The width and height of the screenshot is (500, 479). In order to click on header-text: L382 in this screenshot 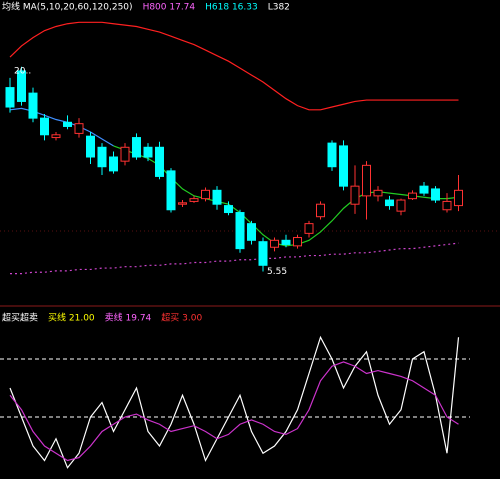, I will do `click(279, 8)`.